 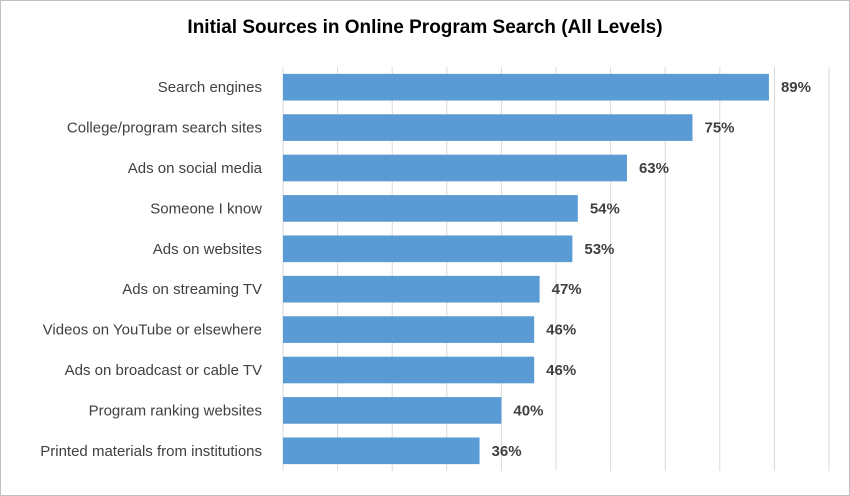 I want to click on value-label: 47%, so click(x=567, y=289).